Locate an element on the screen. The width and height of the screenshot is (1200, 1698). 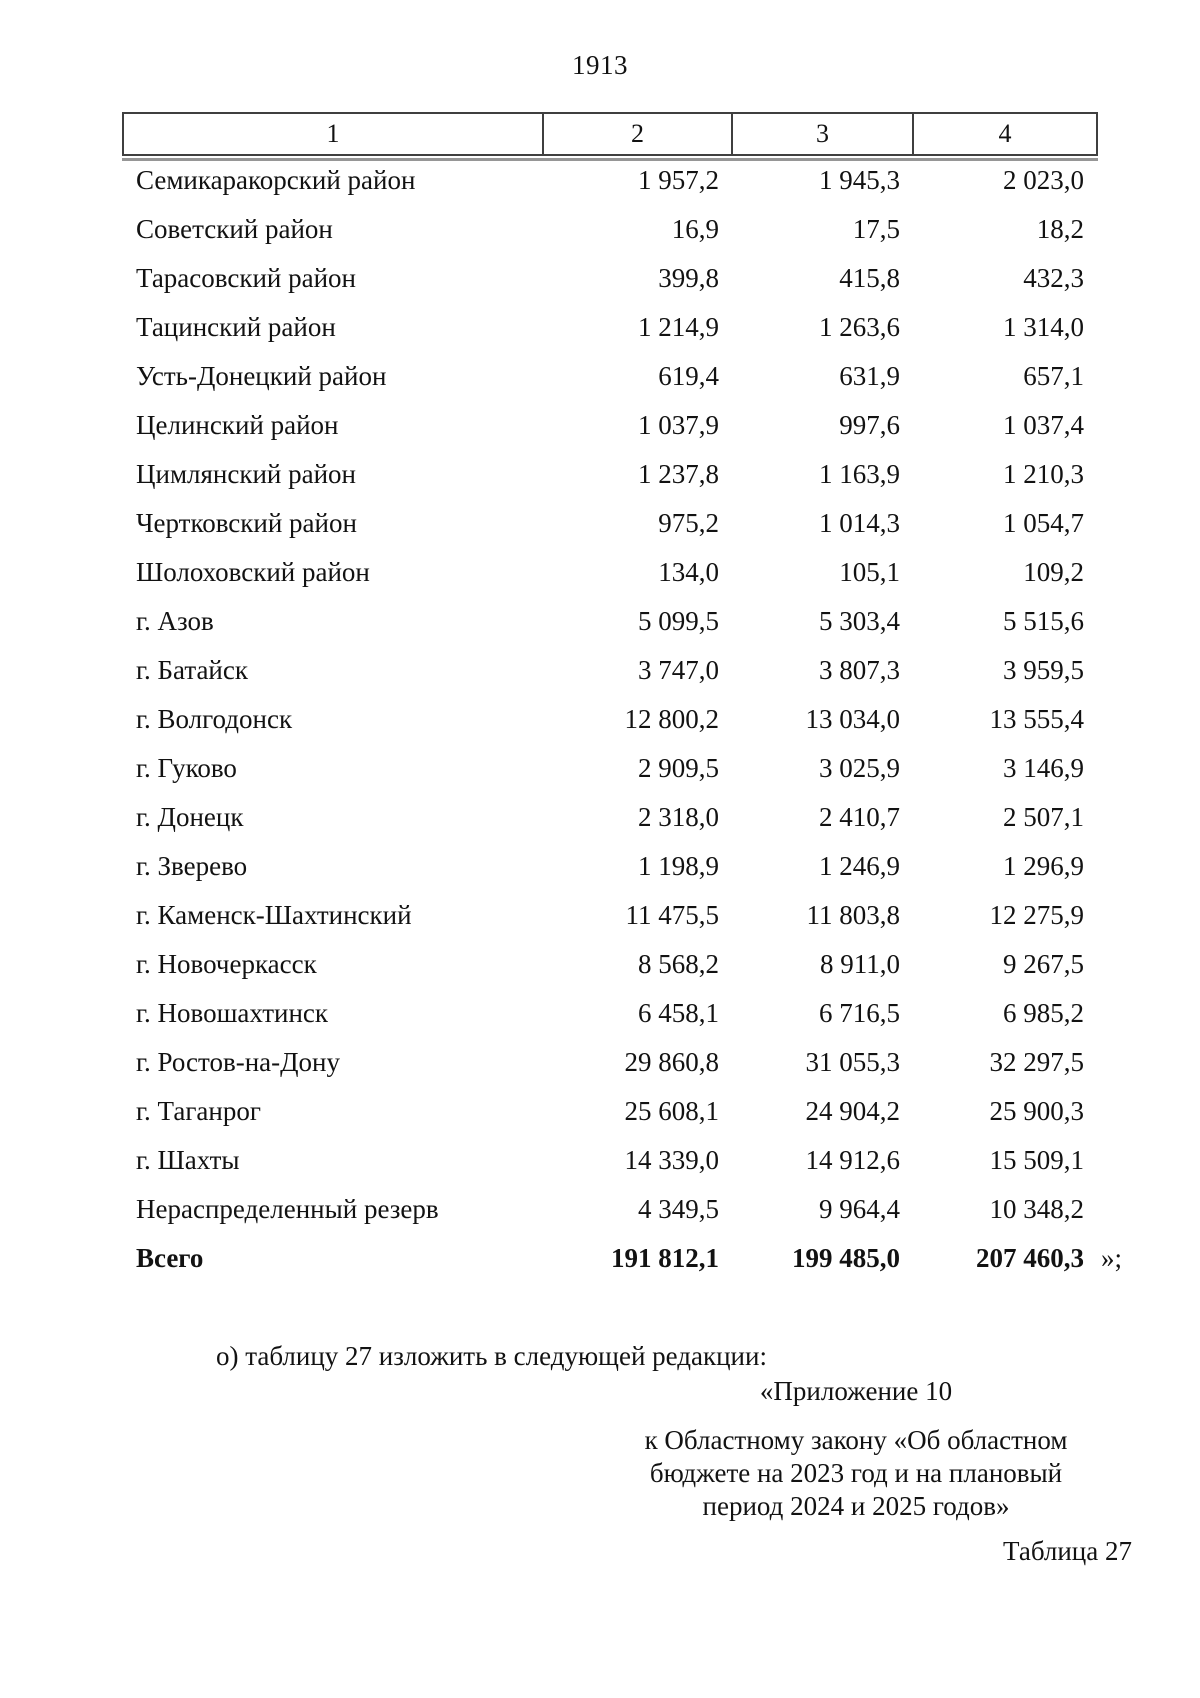
row-value-2025: 1 314,0 is located at coordinates (1043, 327).